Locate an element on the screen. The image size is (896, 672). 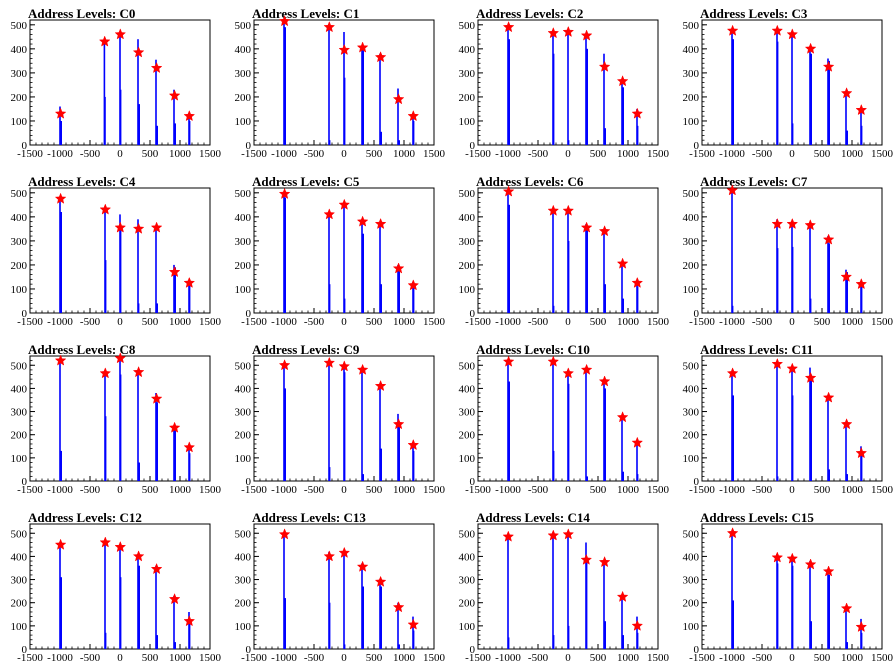
x-tick-label: 1000 is located at coordinates (628, 322).